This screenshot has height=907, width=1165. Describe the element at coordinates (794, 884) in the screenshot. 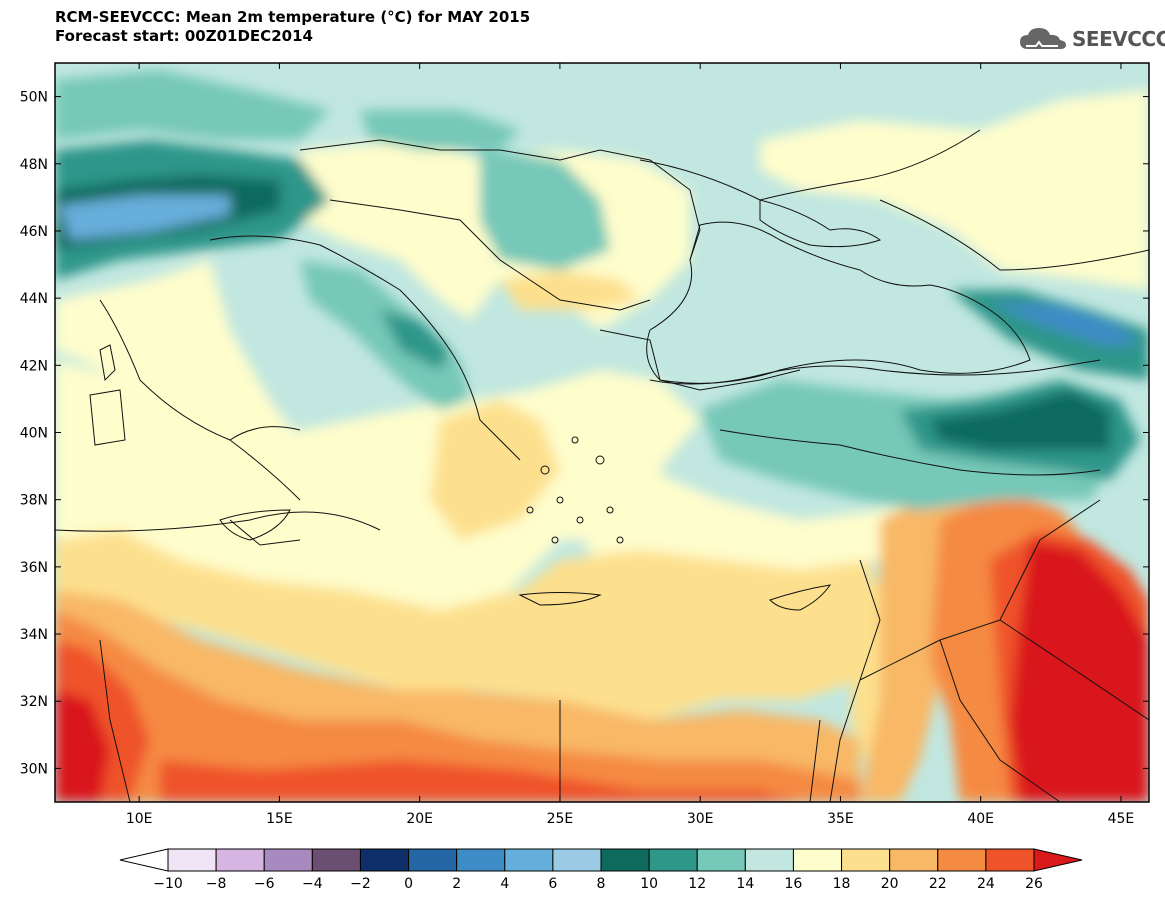

I see `colorbar-label: 16` at that location.